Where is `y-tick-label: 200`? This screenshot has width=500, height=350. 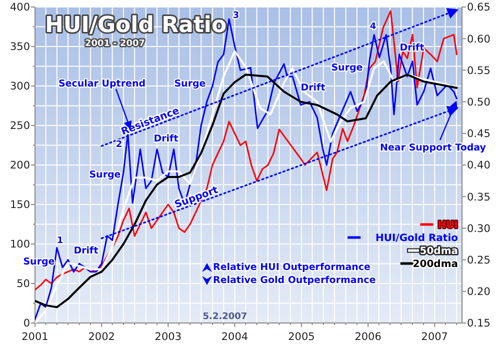
y-tick-label: 200 is located at coordinates (20, 166).